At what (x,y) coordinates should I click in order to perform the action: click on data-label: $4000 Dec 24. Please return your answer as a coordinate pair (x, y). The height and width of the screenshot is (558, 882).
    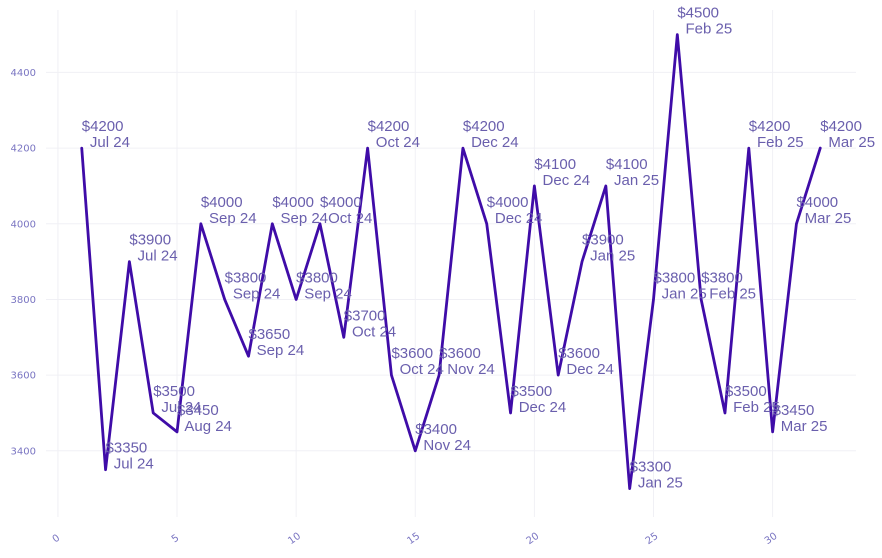
    Looking at the image, I should click on (515, 210).